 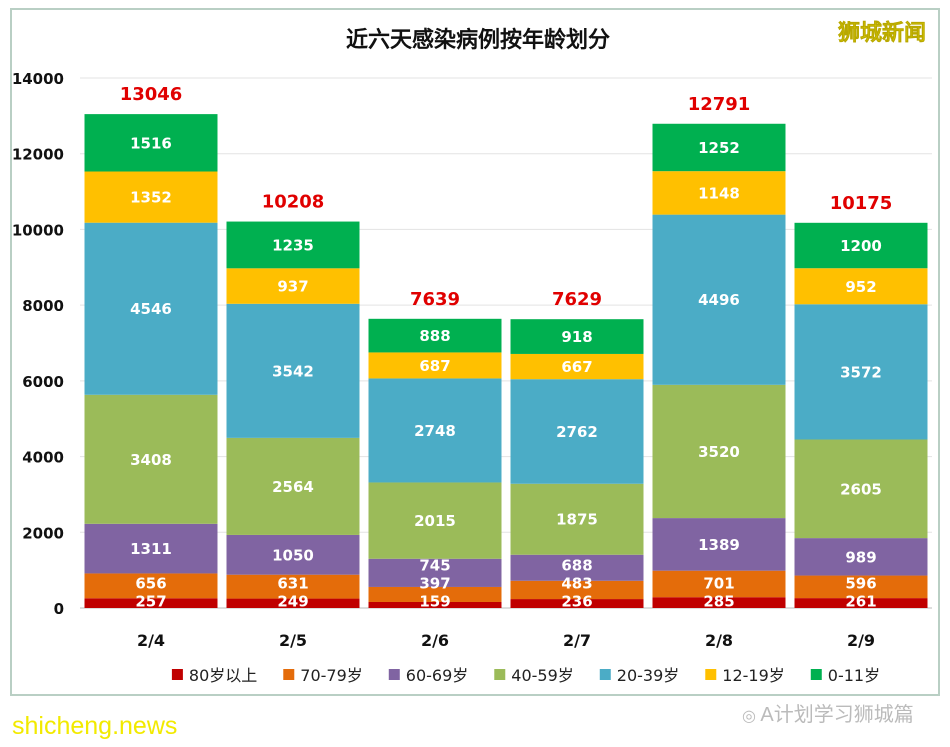 I want to click on y-tick-label: 8000, so click(x=43, y=306).